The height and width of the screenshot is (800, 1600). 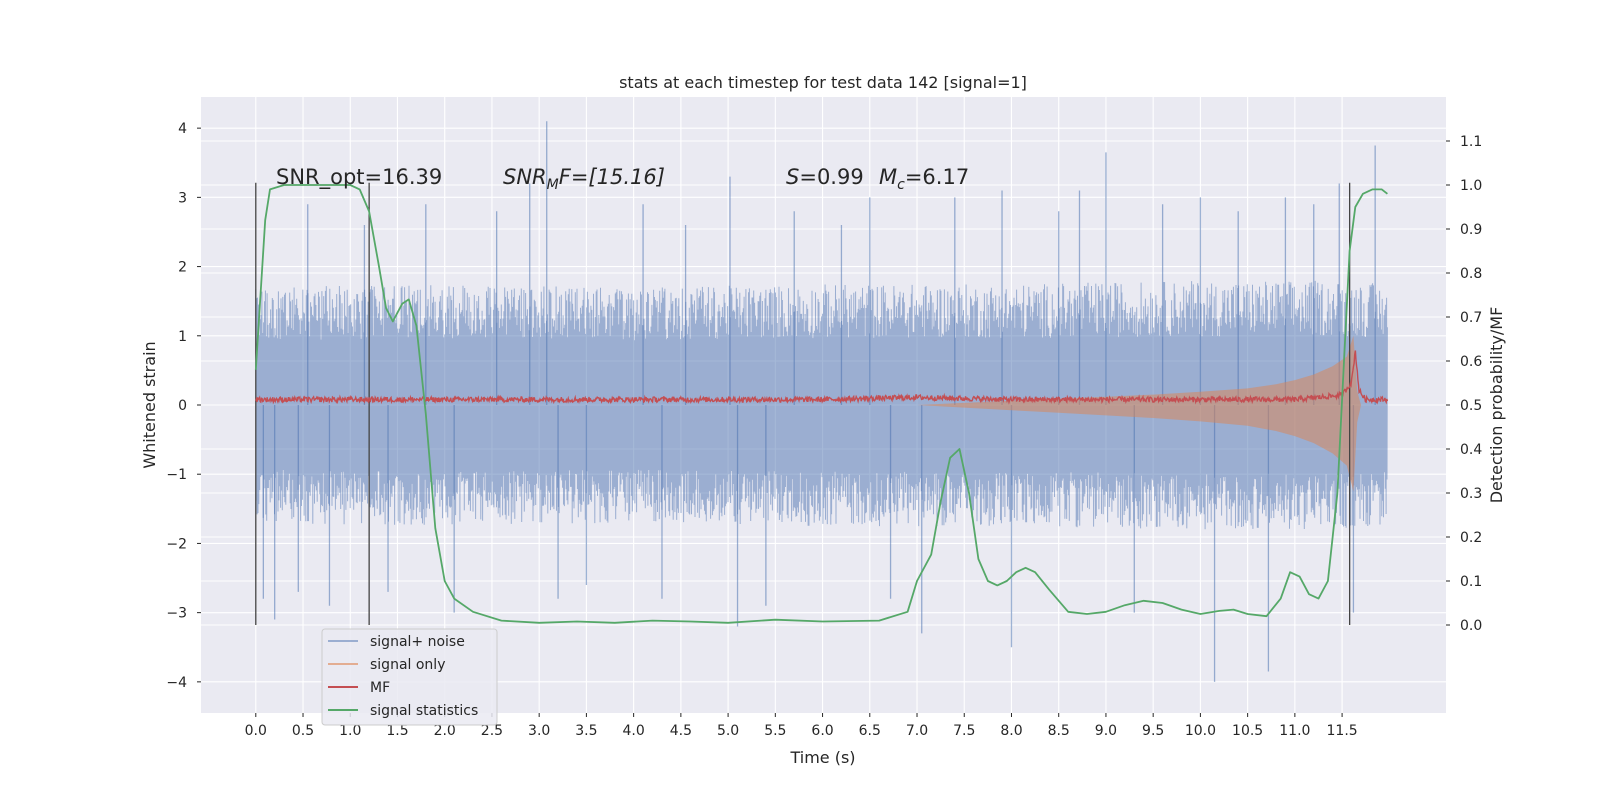 I want to click on yr-tick-label-3: 0.8, so click(x=1471, y=274).